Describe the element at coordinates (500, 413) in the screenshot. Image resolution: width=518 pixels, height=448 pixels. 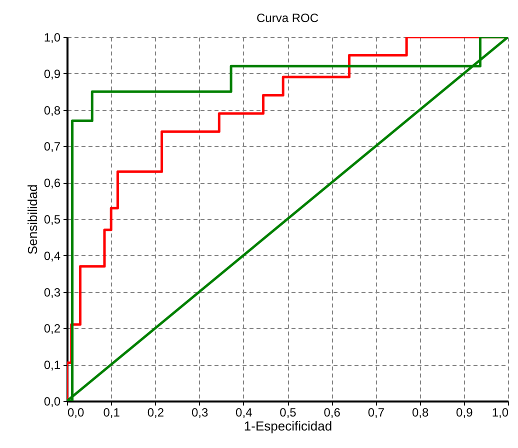
I see `x-tick-label: 1,0` at that location.